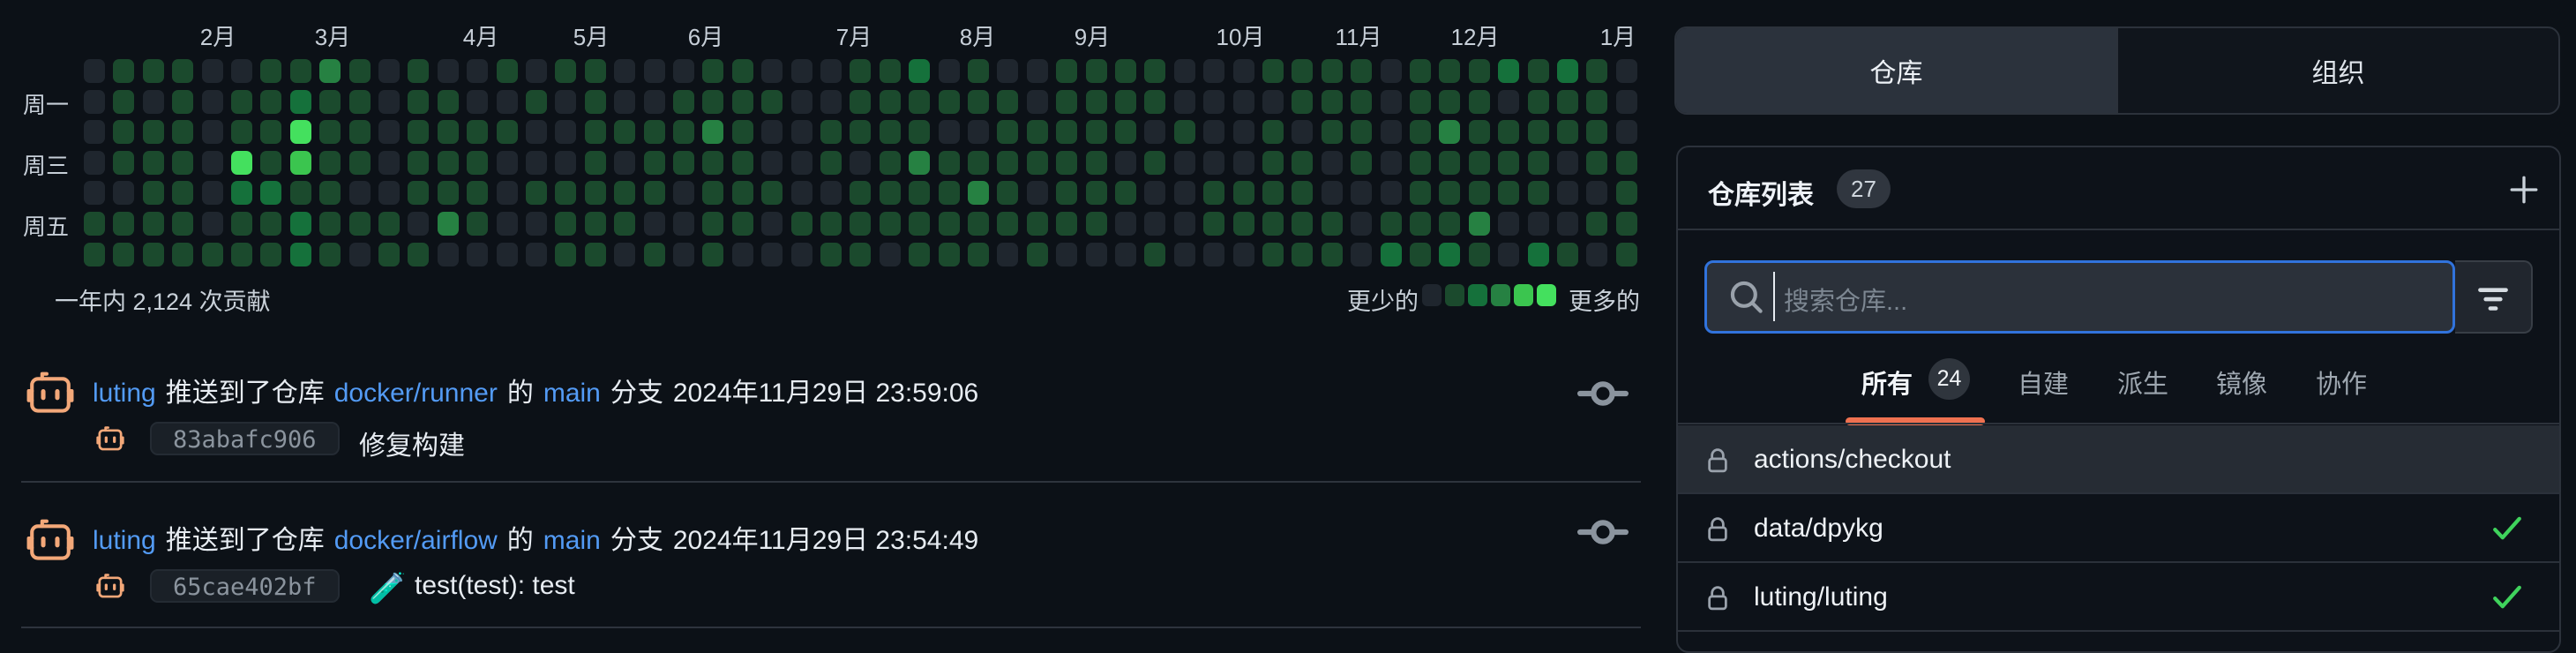  Describe the element at coordinates (416, 394) in the screenshot. I see `repo-link: docker/runner` at that location.